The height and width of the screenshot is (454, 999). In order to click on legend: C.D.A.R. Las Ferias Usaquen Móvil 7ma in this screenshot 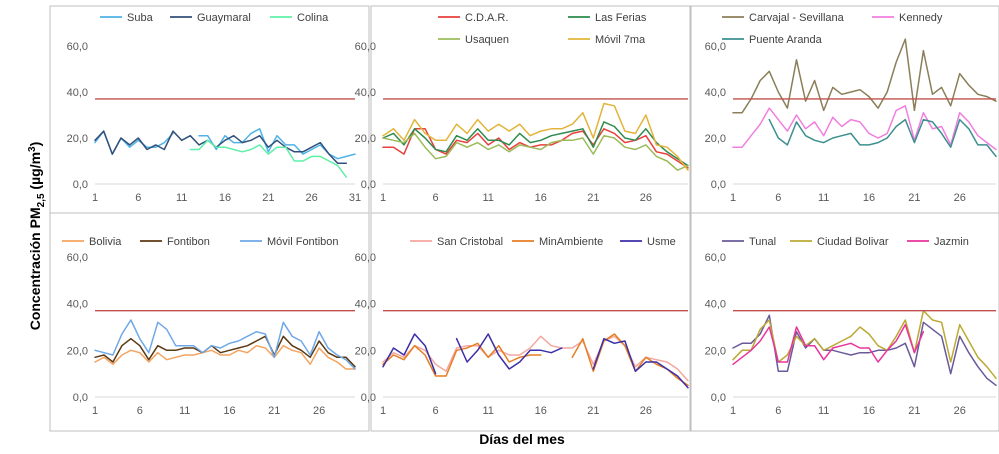, I will do `click(542, 29)`.